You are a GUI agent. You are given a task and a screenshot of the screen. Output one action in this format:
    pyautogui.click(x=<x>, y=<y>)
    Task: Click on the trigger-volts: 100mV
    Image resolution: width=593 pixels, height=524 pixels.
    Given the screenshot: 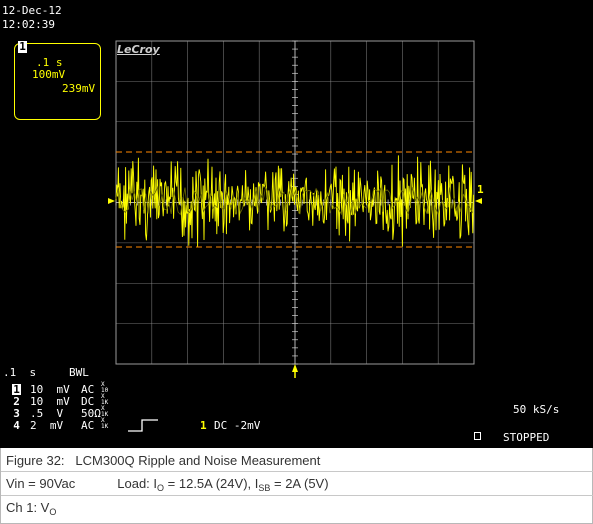 What is the action you would take?
    pyautogui.click(x=49, y=74)
    